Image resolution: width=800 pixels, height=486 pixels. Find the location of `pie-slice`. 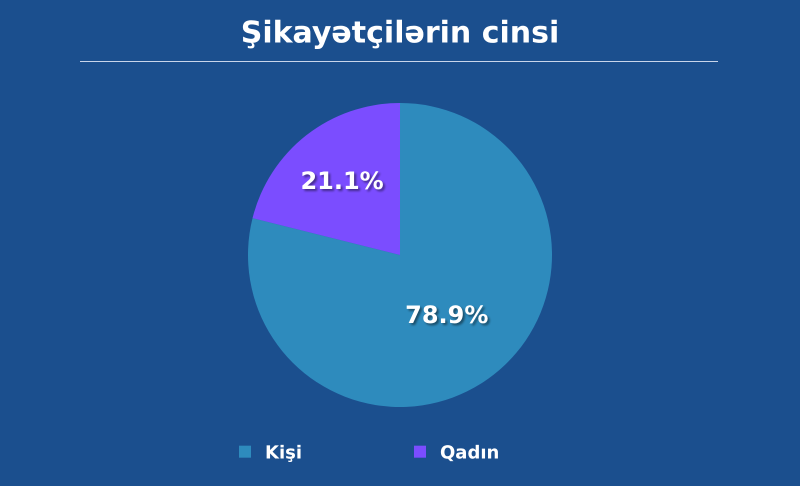

pie-slice is located at coordinates (326, 178).